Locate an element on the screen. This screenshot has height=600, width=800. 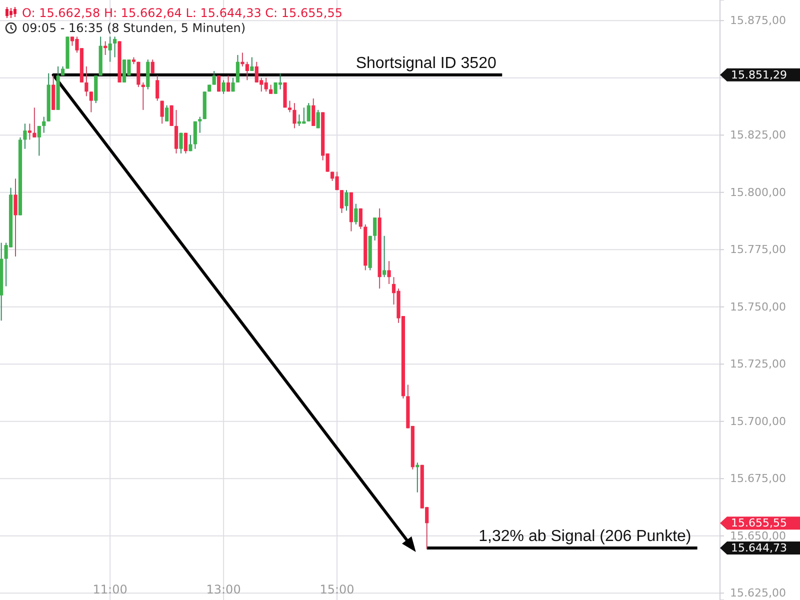
text: O: 15.662,58 H: 15.662,64 L: 15.644,33 C: 15.655,55 is located at coordinates (182, 13).